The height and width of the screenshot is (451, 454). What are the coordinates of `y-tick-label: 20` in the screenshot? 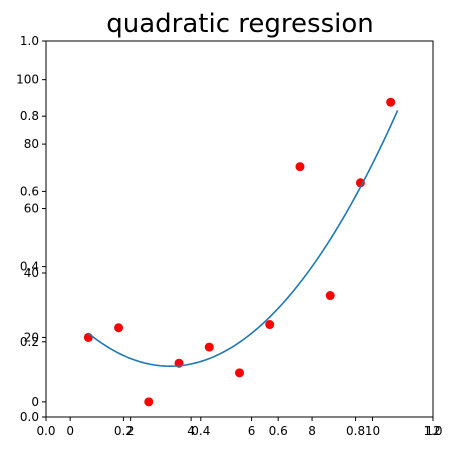 It's located at (31, 337).